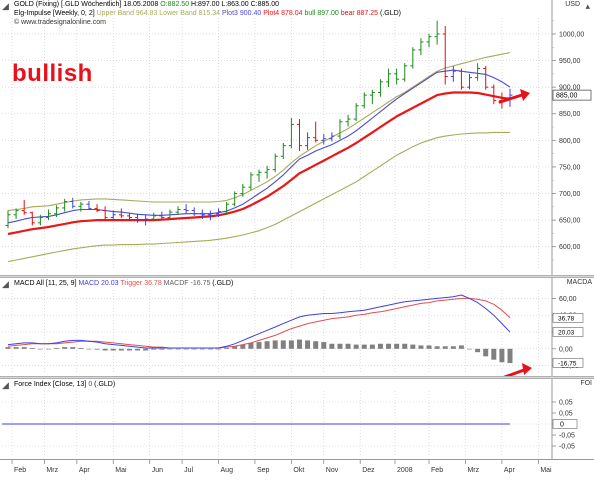 The image size is (594, 480). I want to click on header-segment: MACD 20.03, so click(99, 283).